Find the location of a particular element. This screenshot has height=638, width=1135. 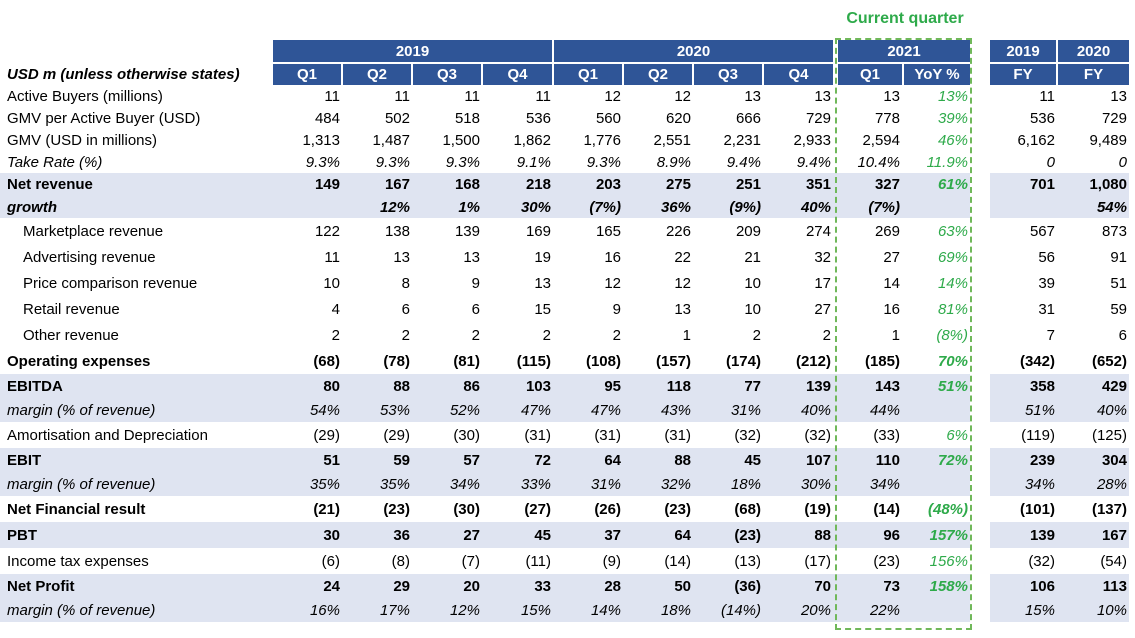

yoy-cell: 39% is located at coordinates (952, 118).